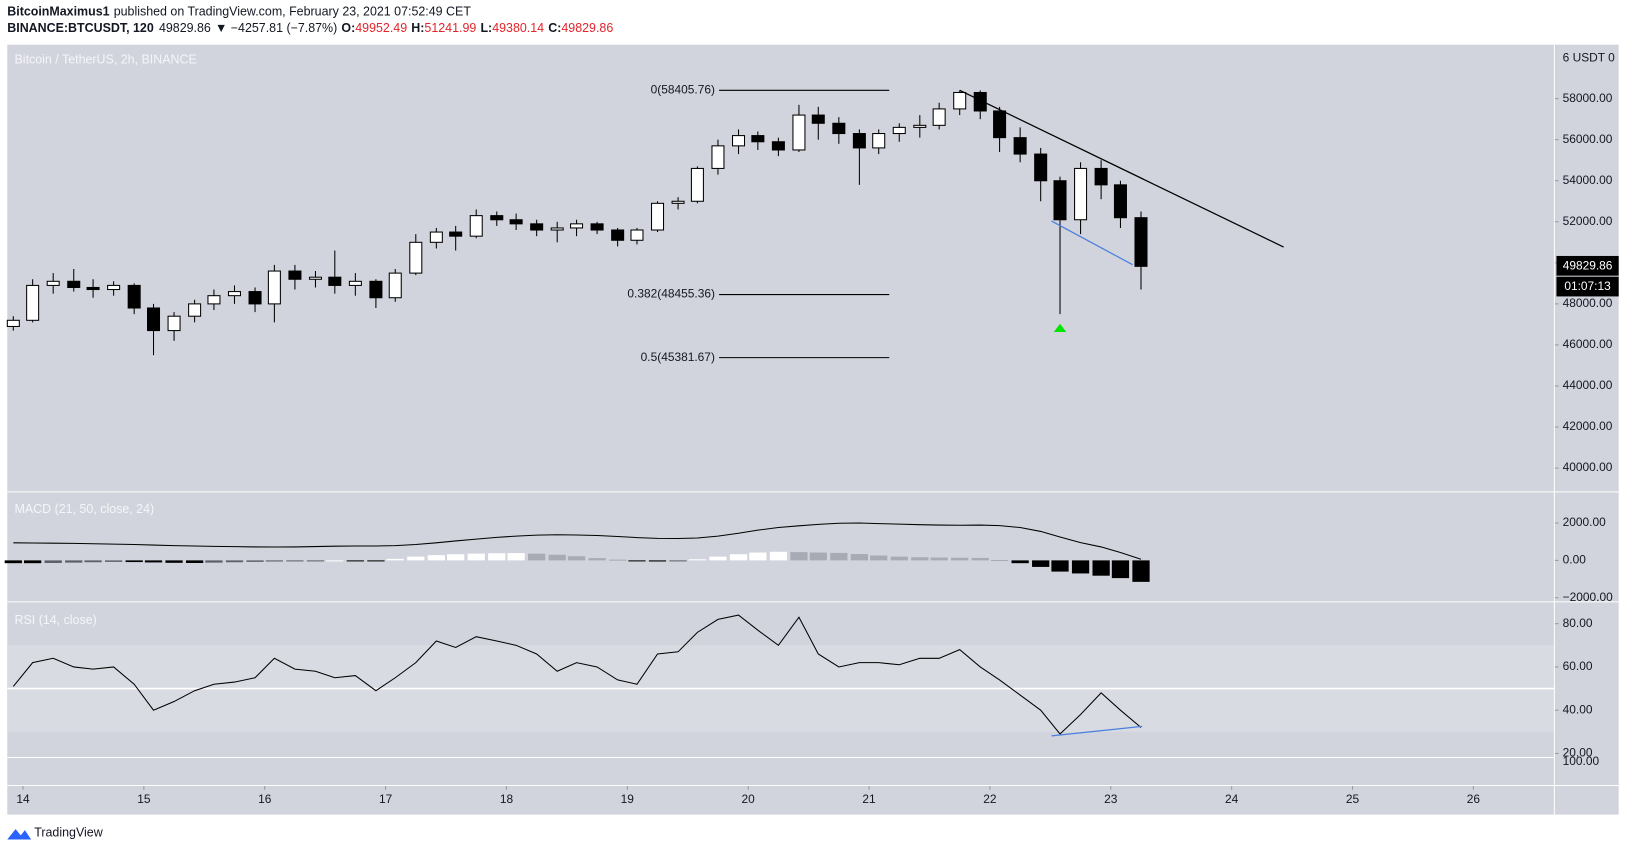 This screenshot has height=852, width=1627. Describe the element at coordinates (678, 357) in the screenshot. I see `fib-label: 0.5(45381.67)` at that location.